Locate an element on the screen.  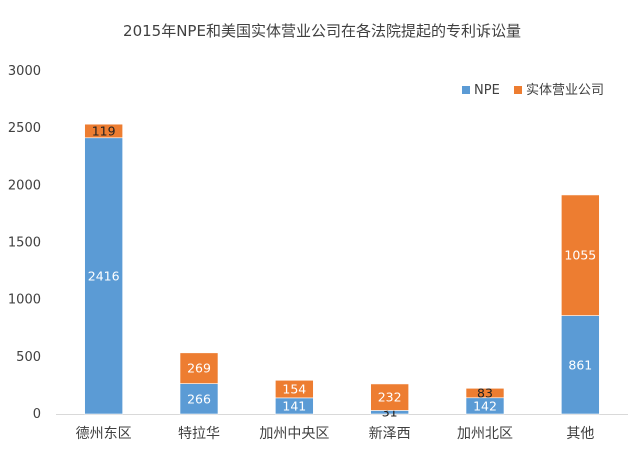
data-label: 232 is located at coordinates (390, 397).